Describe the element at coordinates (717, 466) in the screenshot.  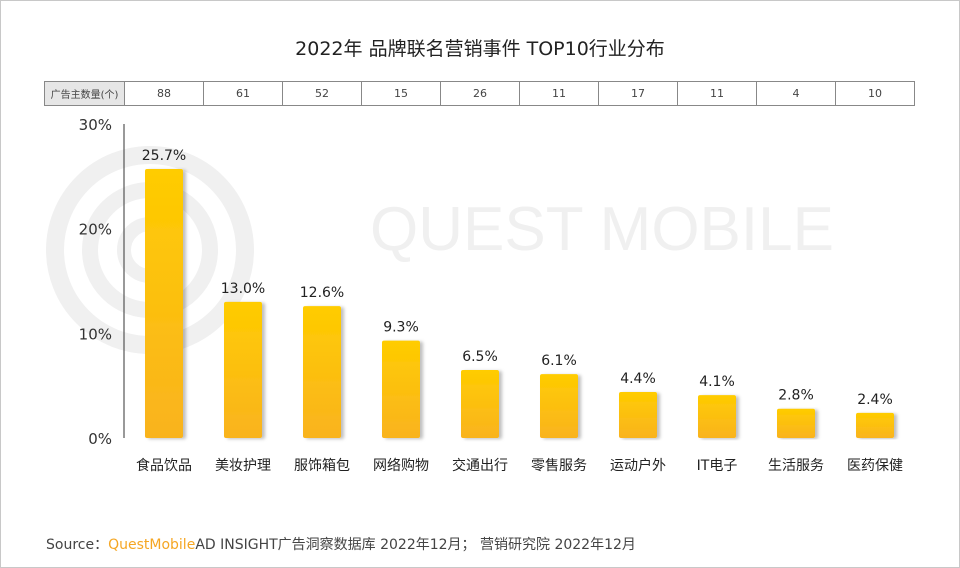
I see `category-label: IT电子` at that location.